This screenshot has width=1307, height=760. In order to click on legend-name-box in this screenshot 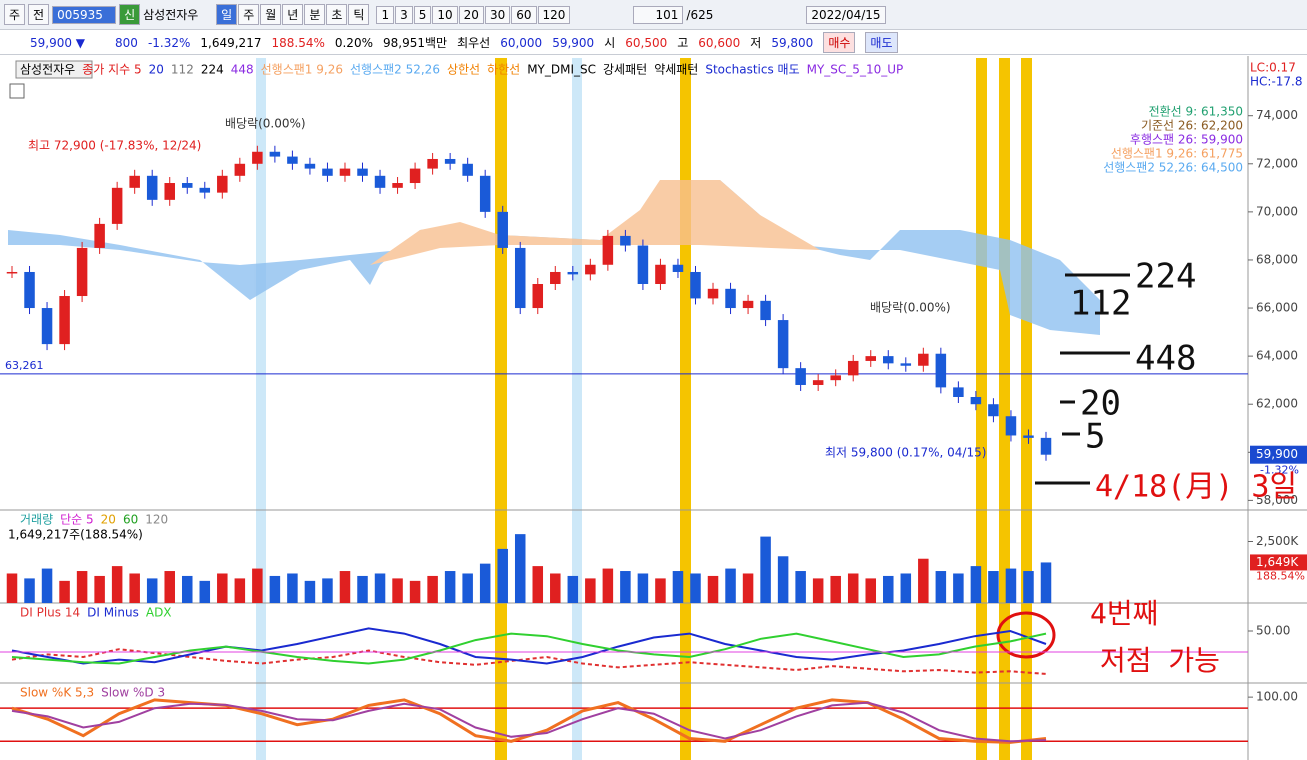, I will do `click(54, 69)`.